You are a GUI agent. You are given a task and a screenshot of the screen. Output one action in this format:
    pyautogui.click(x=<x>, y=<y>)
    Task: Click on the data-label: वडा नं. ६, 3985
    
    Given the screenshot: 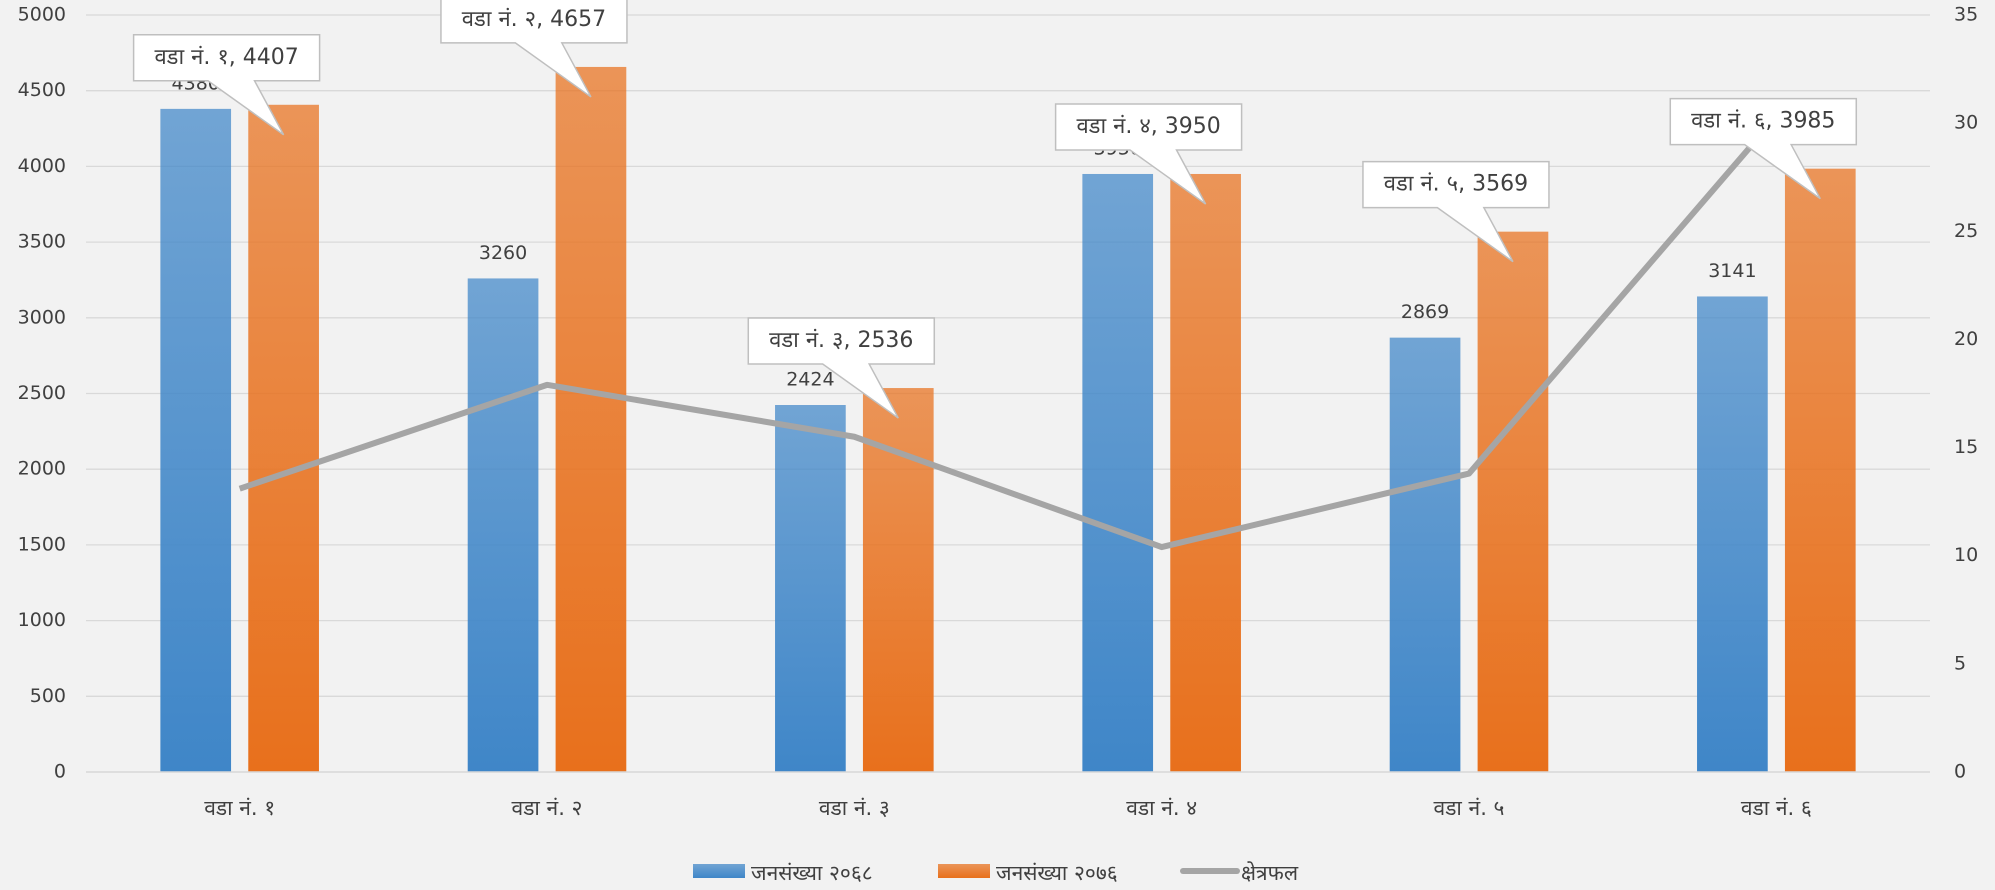 What is the action you would take?
    pyautogui.click(x=1763, y=121)
    